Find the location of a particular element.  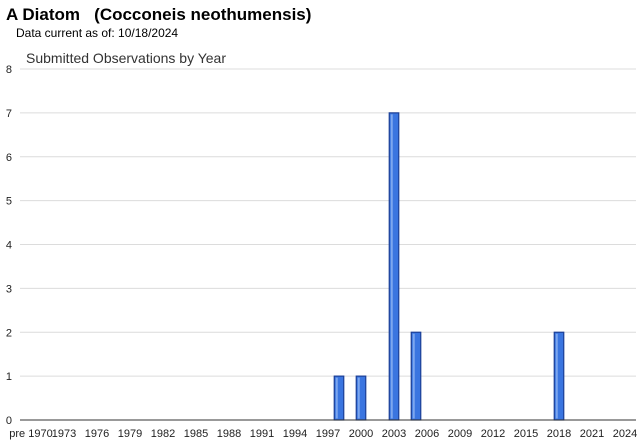

x-tick-label: 2015 is located at coordinates (526, 434).